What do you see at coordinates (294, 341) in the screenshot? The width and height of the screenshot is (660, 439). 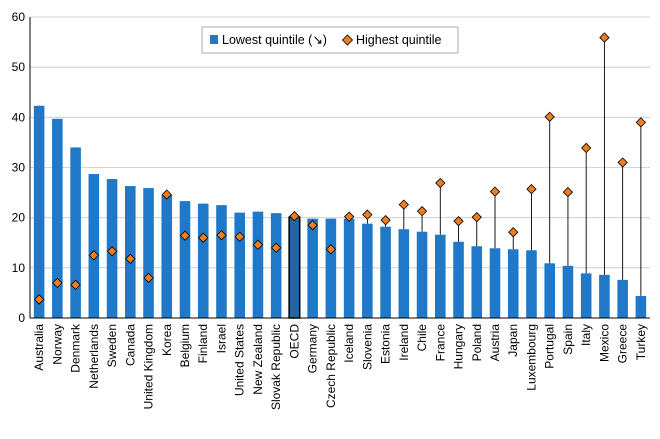 I see `x-tick-label: OECD` at bounding box center [294, 341].